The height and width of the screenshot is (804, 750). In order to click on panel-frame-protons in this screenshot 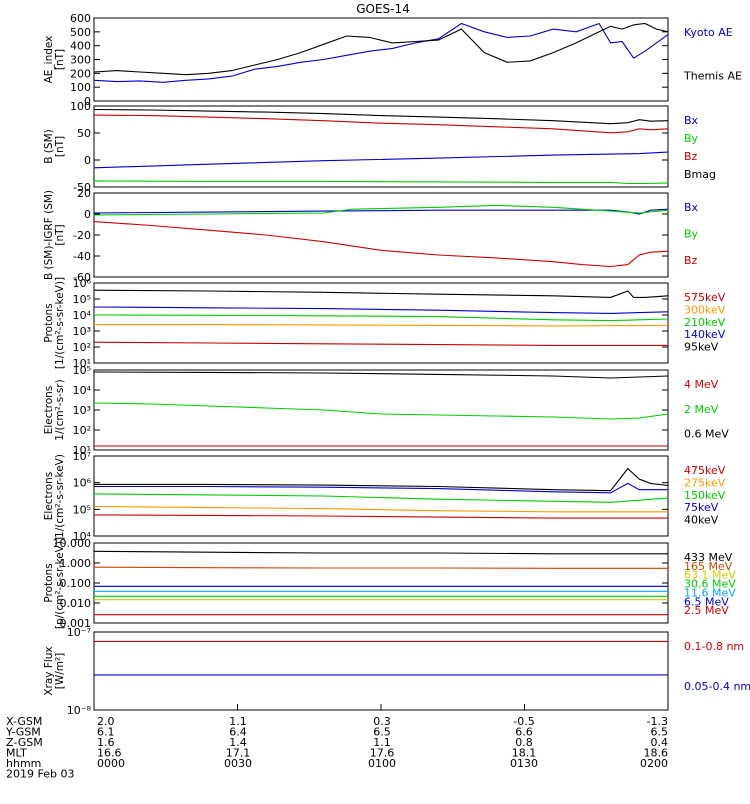, I will do `click(381, 323)`.